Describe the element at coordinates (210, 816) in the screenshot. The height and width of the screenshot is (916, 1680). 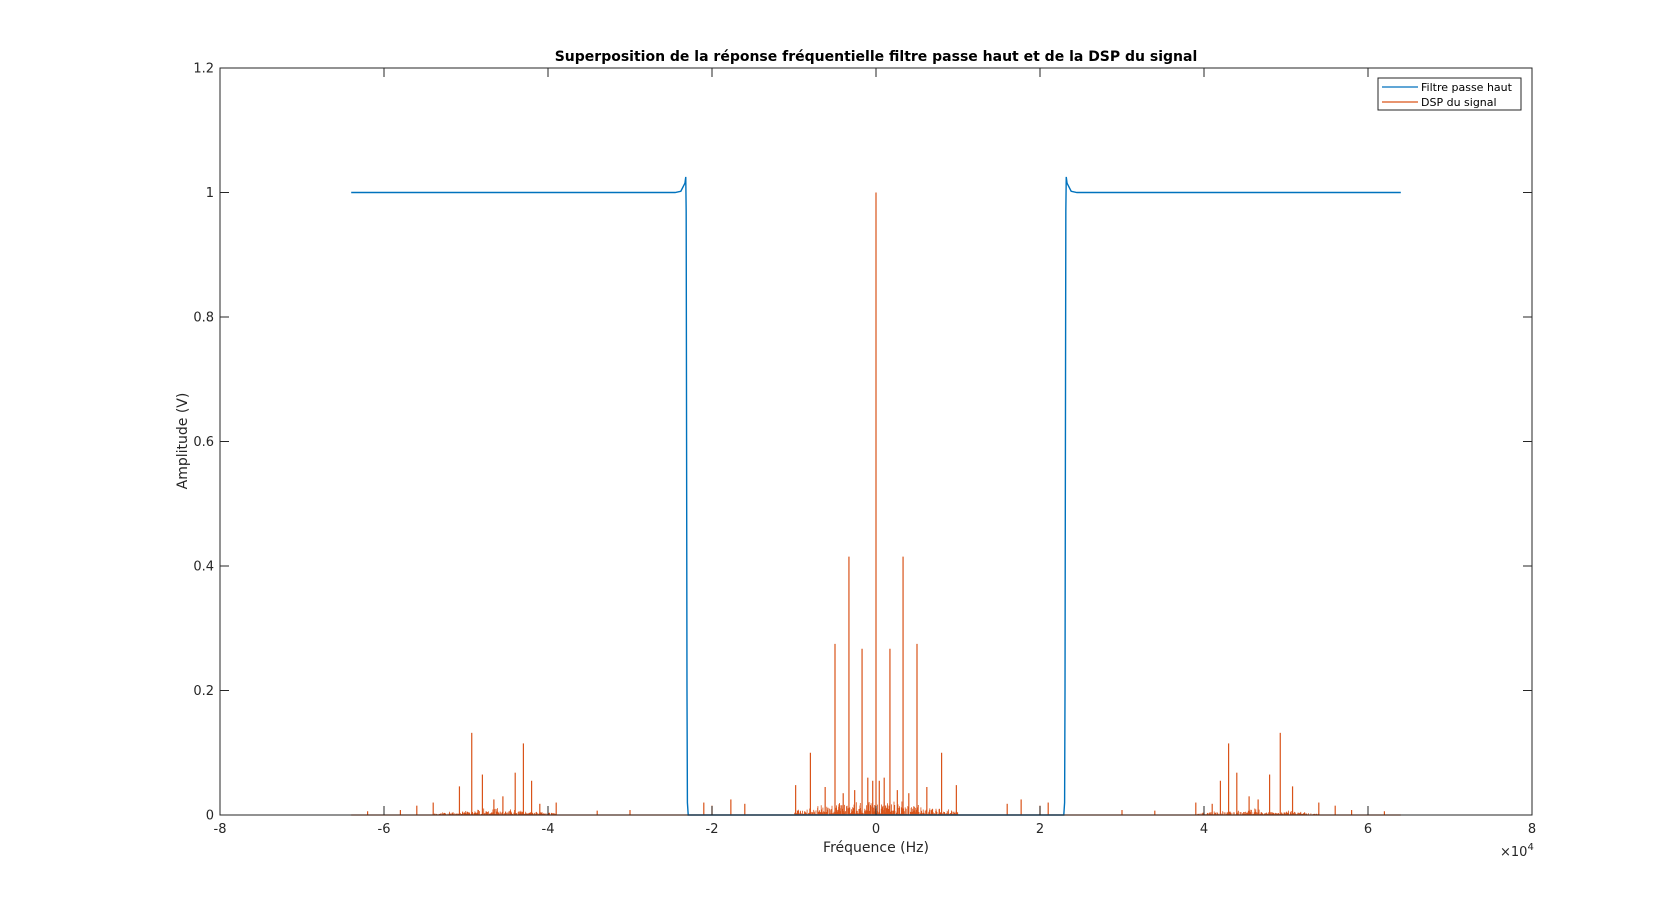
I see `y-tick-label: 0` at that location.